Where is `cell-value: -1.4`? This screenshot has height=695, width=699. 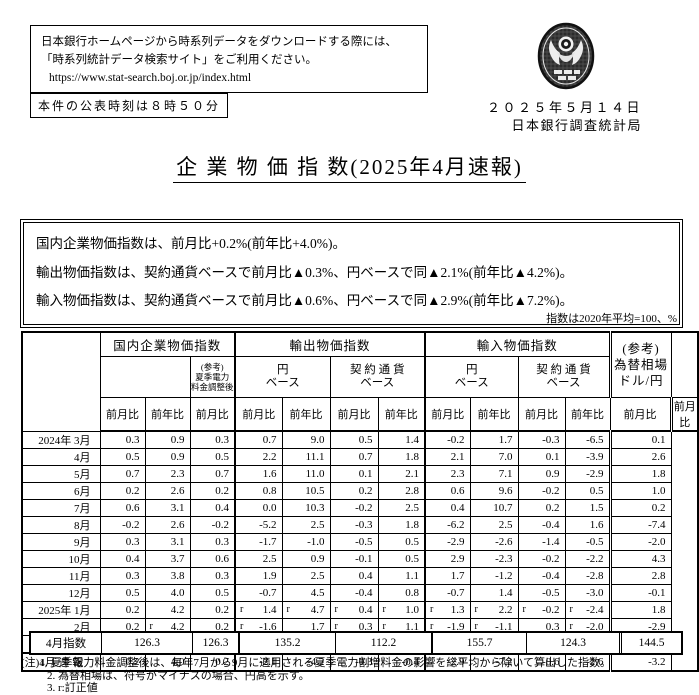 cell-value: -1.4 is located at coordinates (551, 541).